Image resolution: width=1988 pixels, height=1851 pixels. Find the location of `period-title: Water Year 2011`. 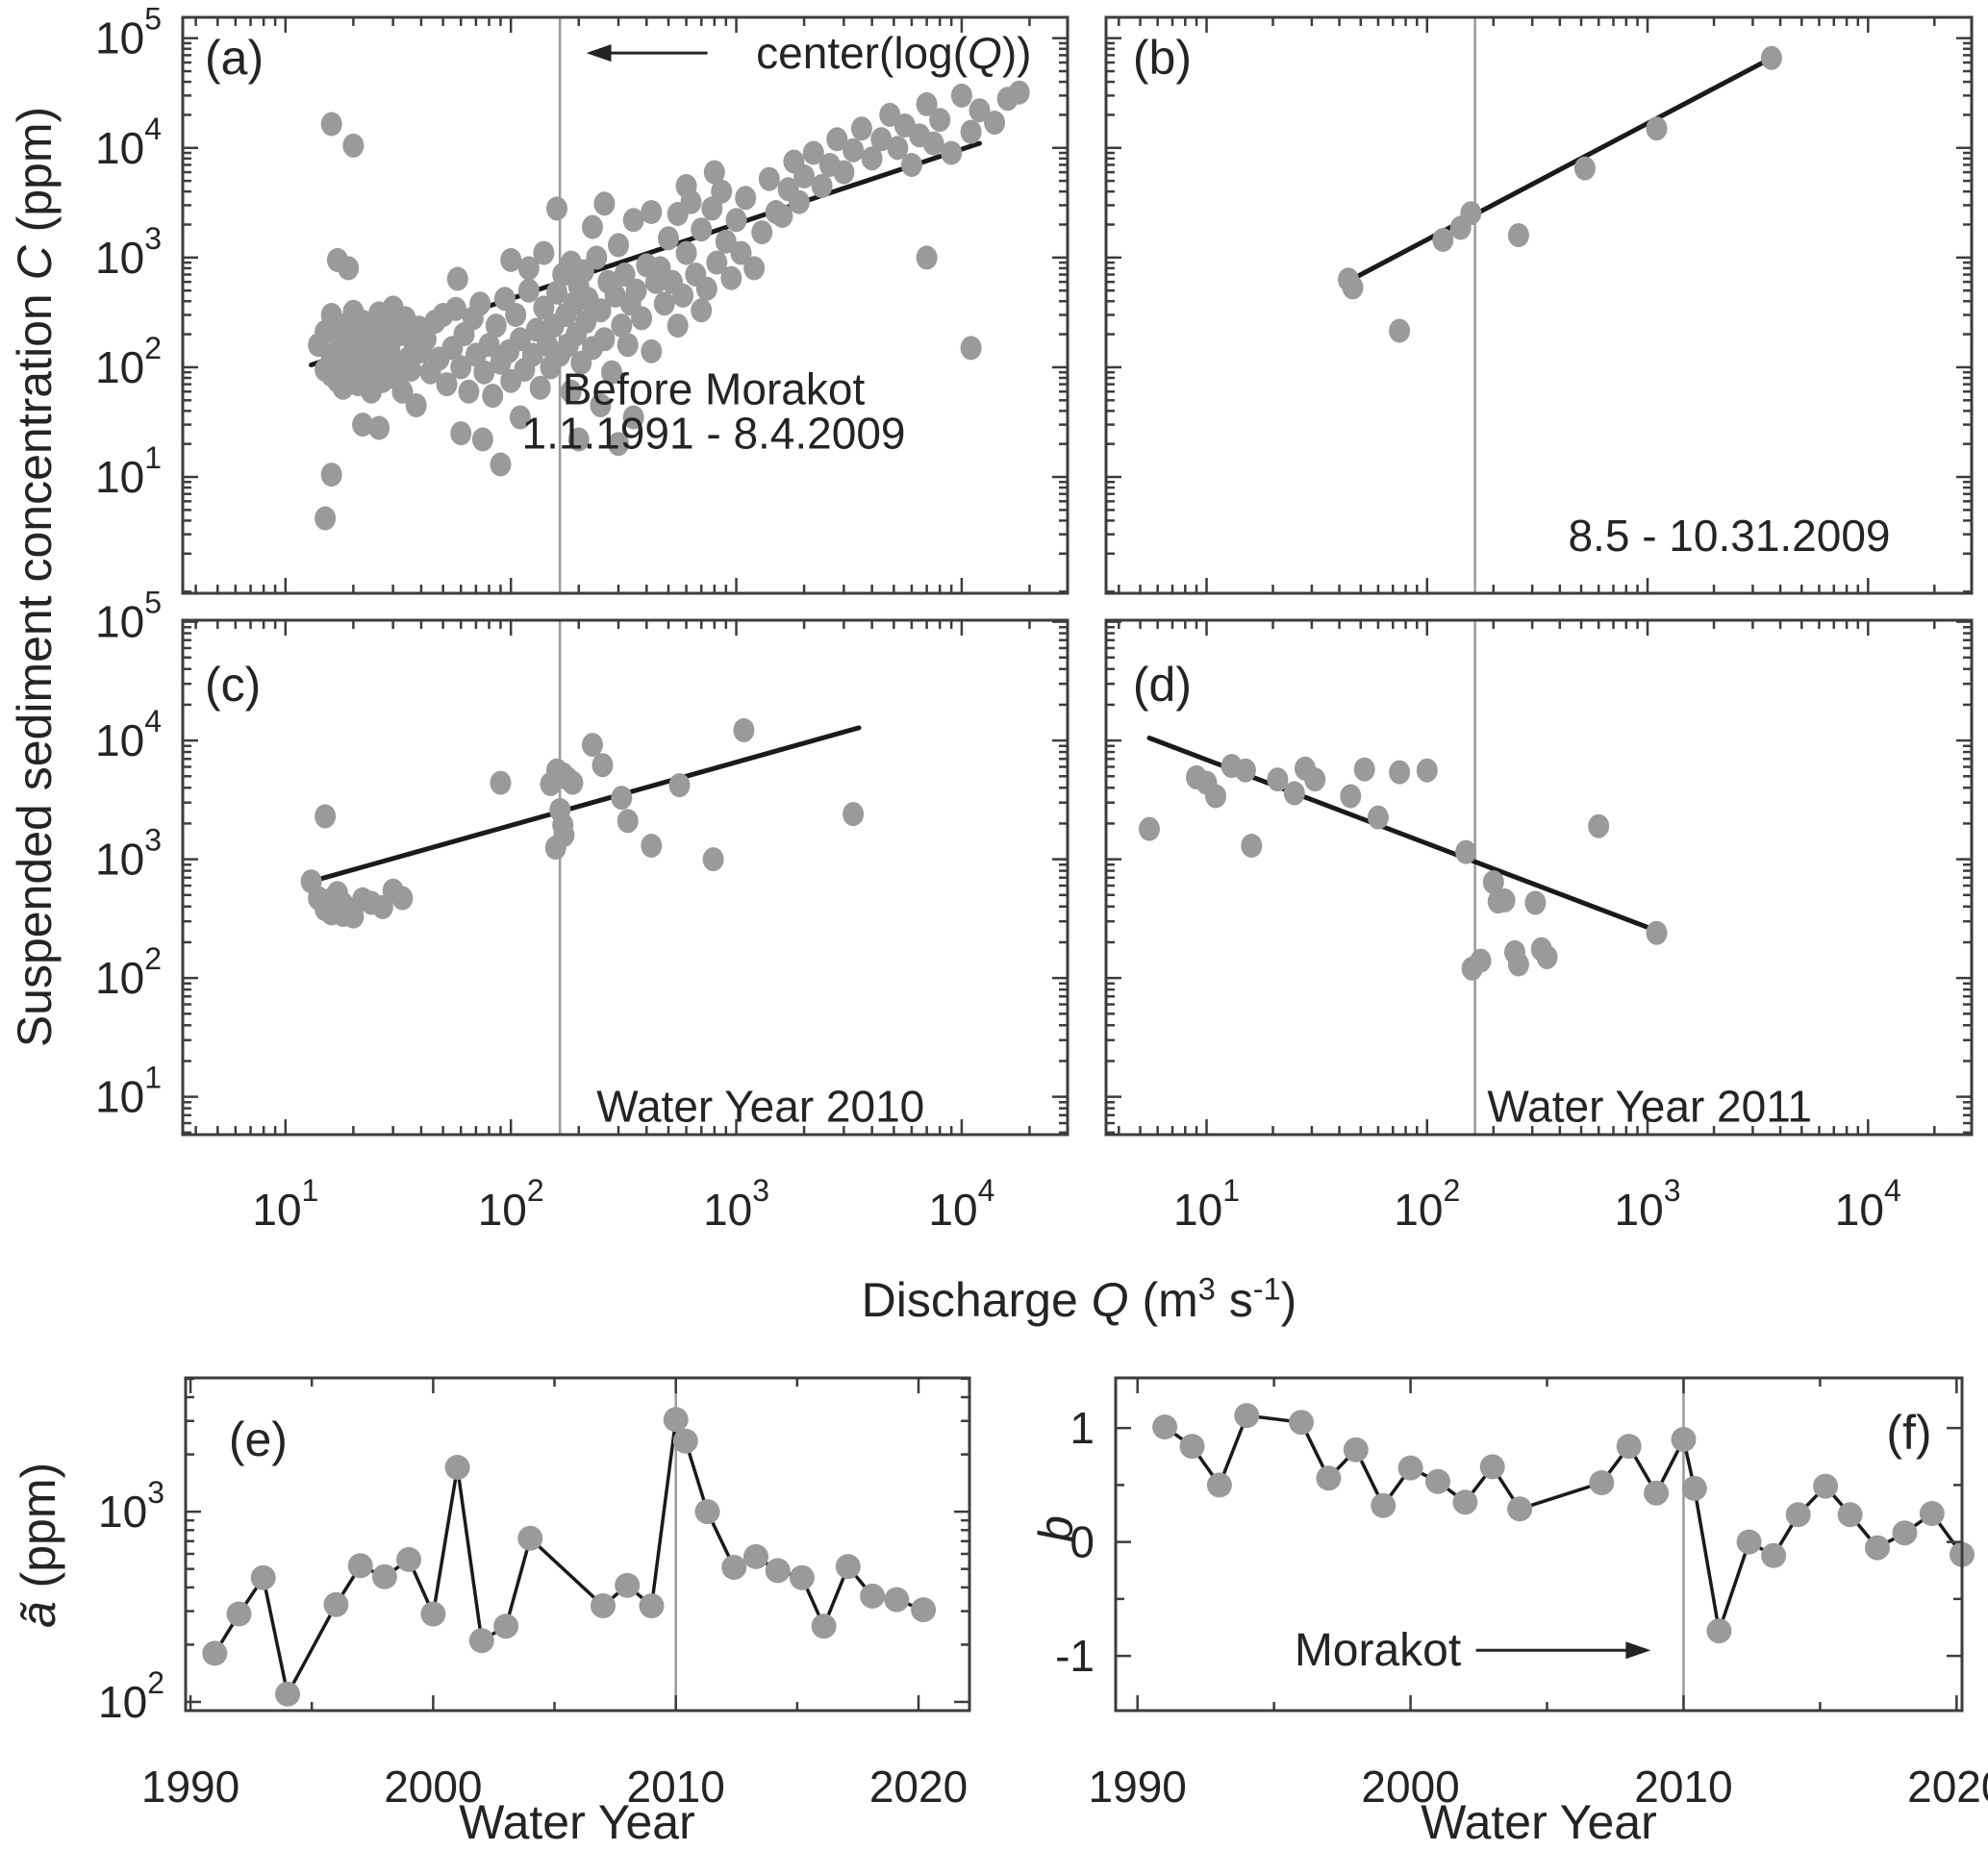

period-title: Water Year 2011 is located at coordinates (1649, 1107).